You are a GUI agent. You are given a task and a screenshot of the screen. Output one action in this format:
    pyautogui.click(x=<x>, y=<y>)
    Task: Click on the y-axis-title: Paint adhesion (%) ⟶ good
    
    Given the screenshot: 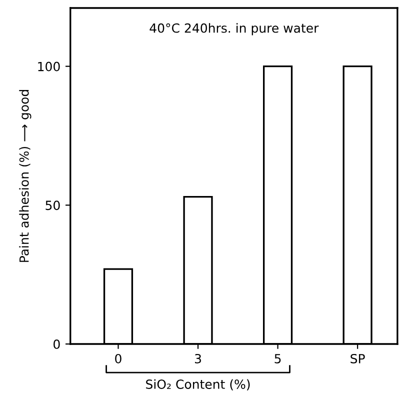 What is the action you would take?
    pyautogui.click(x=25, y=176)
    